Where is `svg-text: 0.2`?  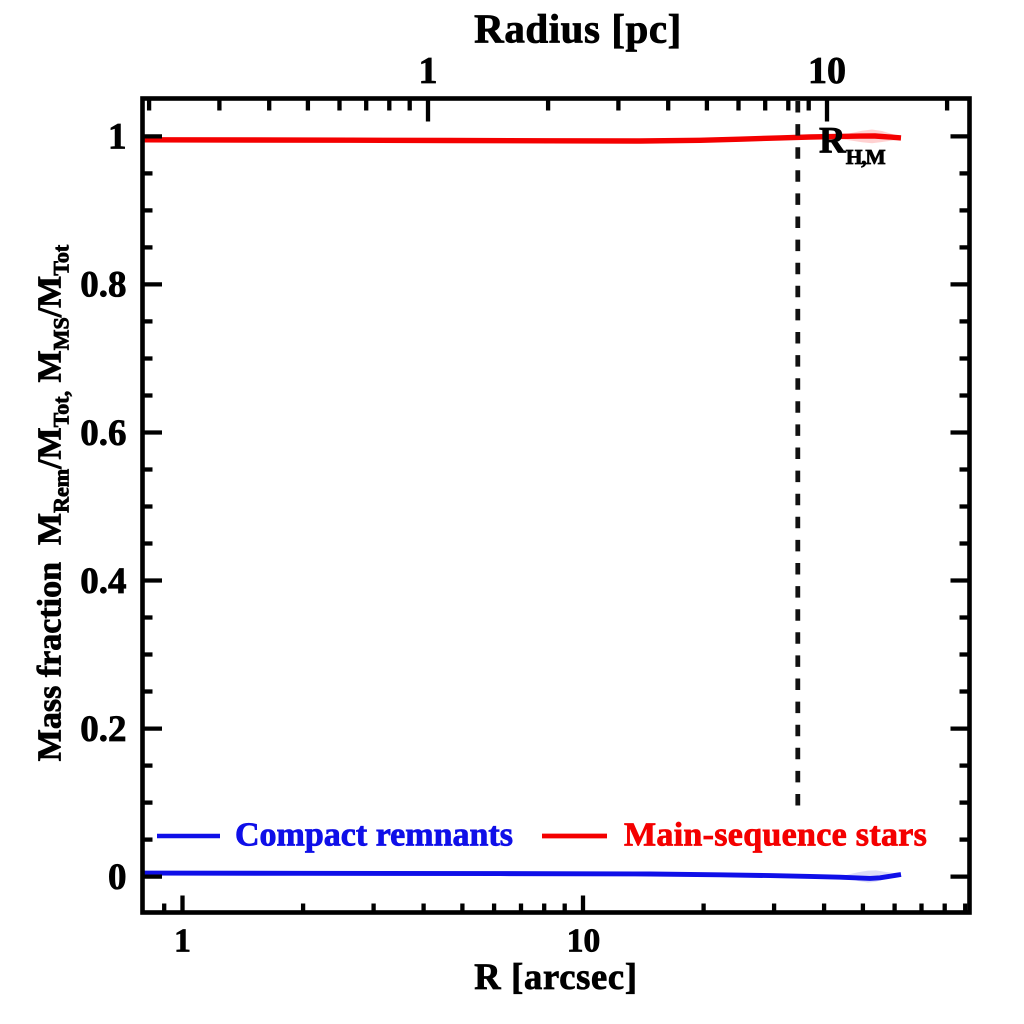 svg-text: 0.2 is located at coordinates (103, 729).